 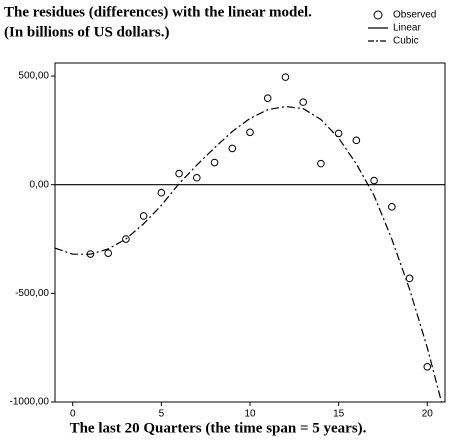 I want to click on y-tick-label: -1000,00, so click(x=30, y=402).